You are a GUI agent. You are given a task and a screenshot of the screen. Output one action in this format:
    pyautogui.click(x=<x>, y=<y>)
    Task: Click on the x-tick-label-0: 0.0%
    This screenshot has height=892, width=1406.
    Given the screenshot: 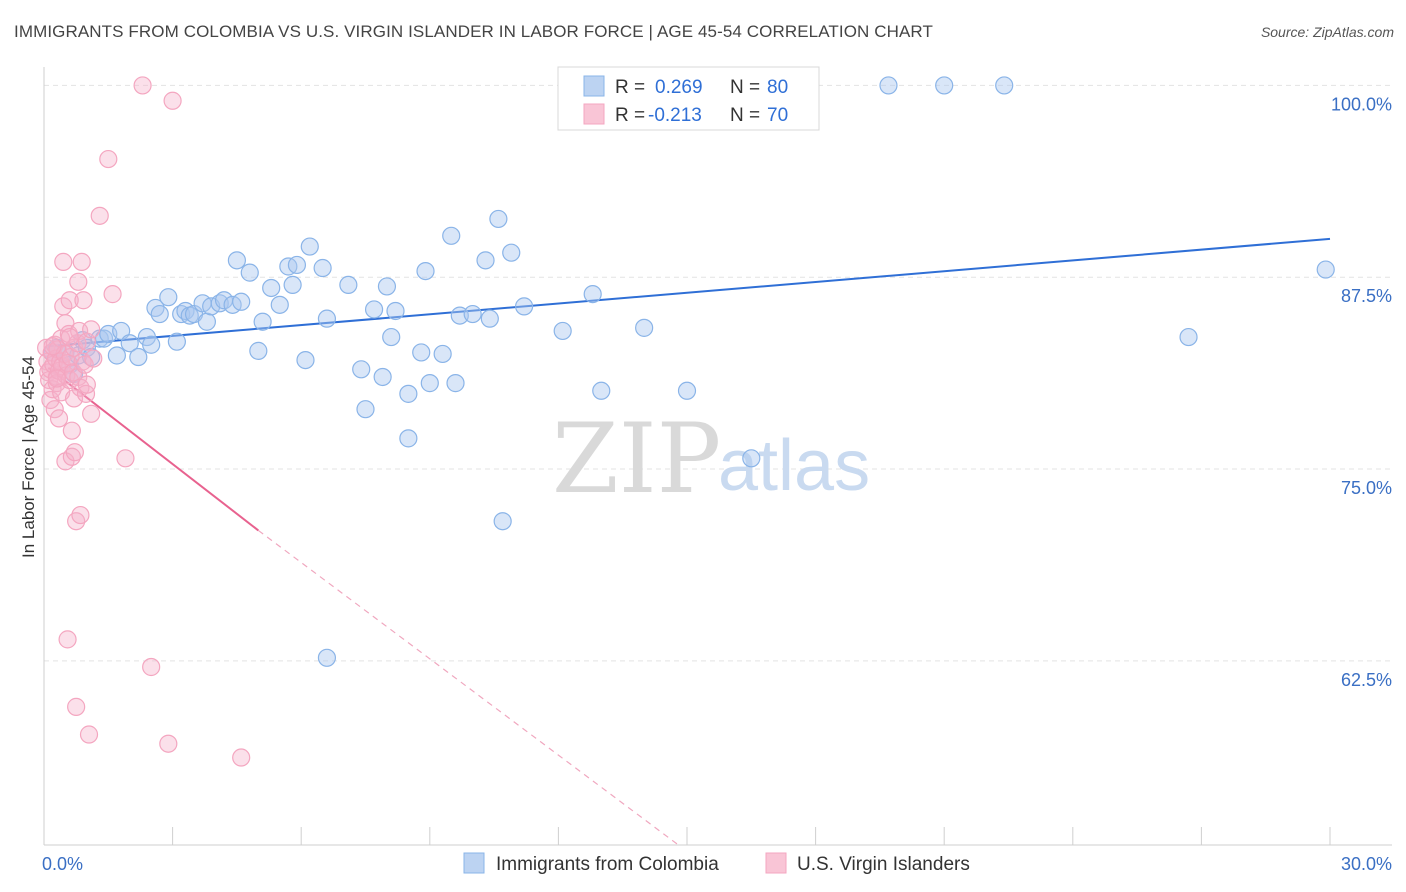 What is the action you would take?
    pyautogui.click(x=62, y=864)
    